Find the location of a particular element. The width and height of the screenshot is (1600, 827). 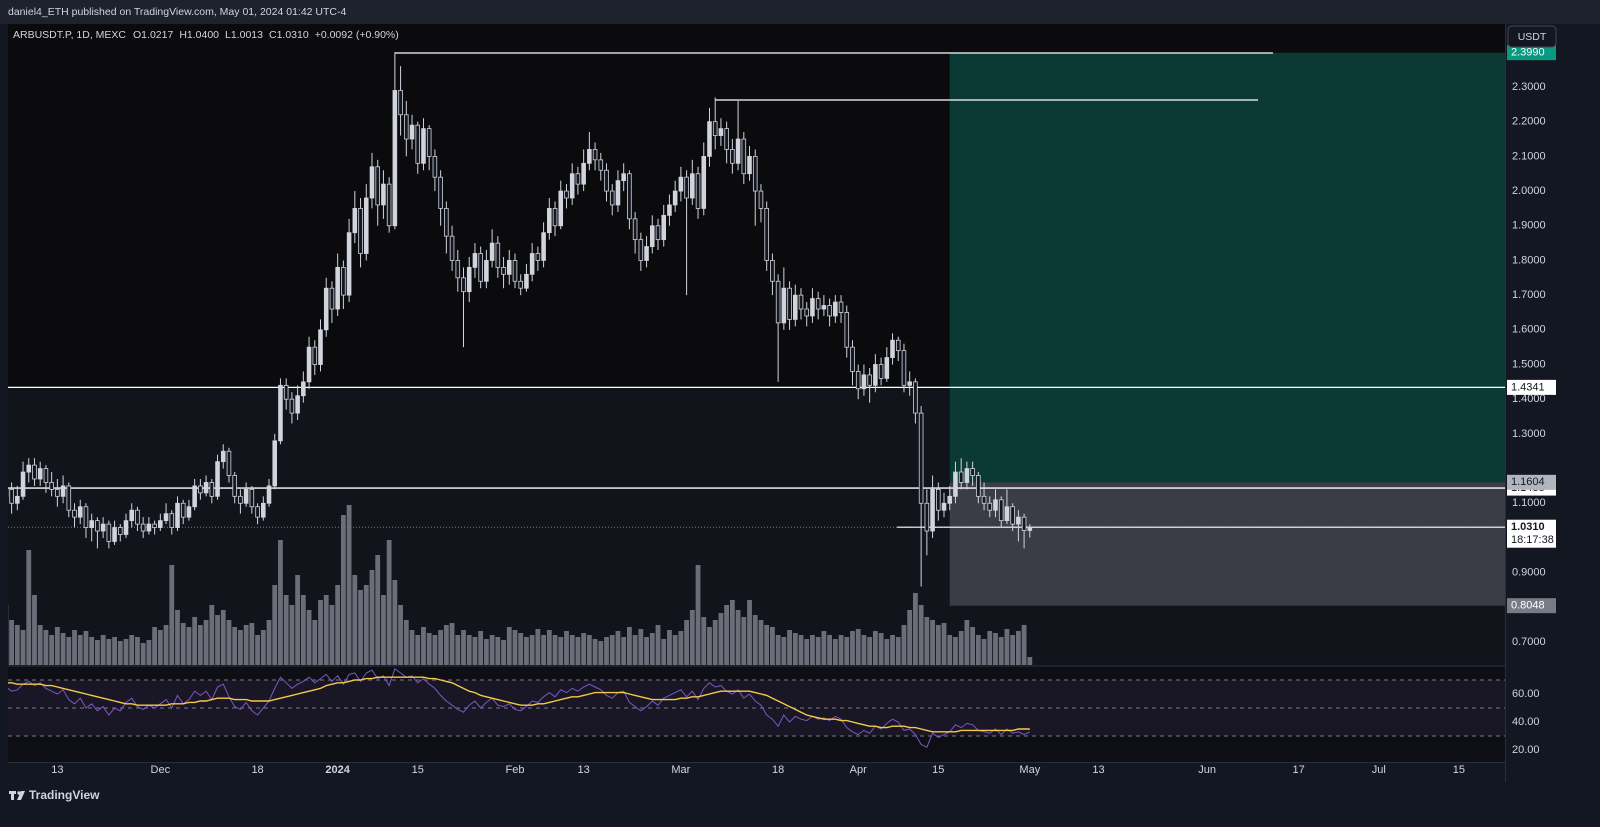

legend-high: H1.0400 is located at coordinates (199, 35).